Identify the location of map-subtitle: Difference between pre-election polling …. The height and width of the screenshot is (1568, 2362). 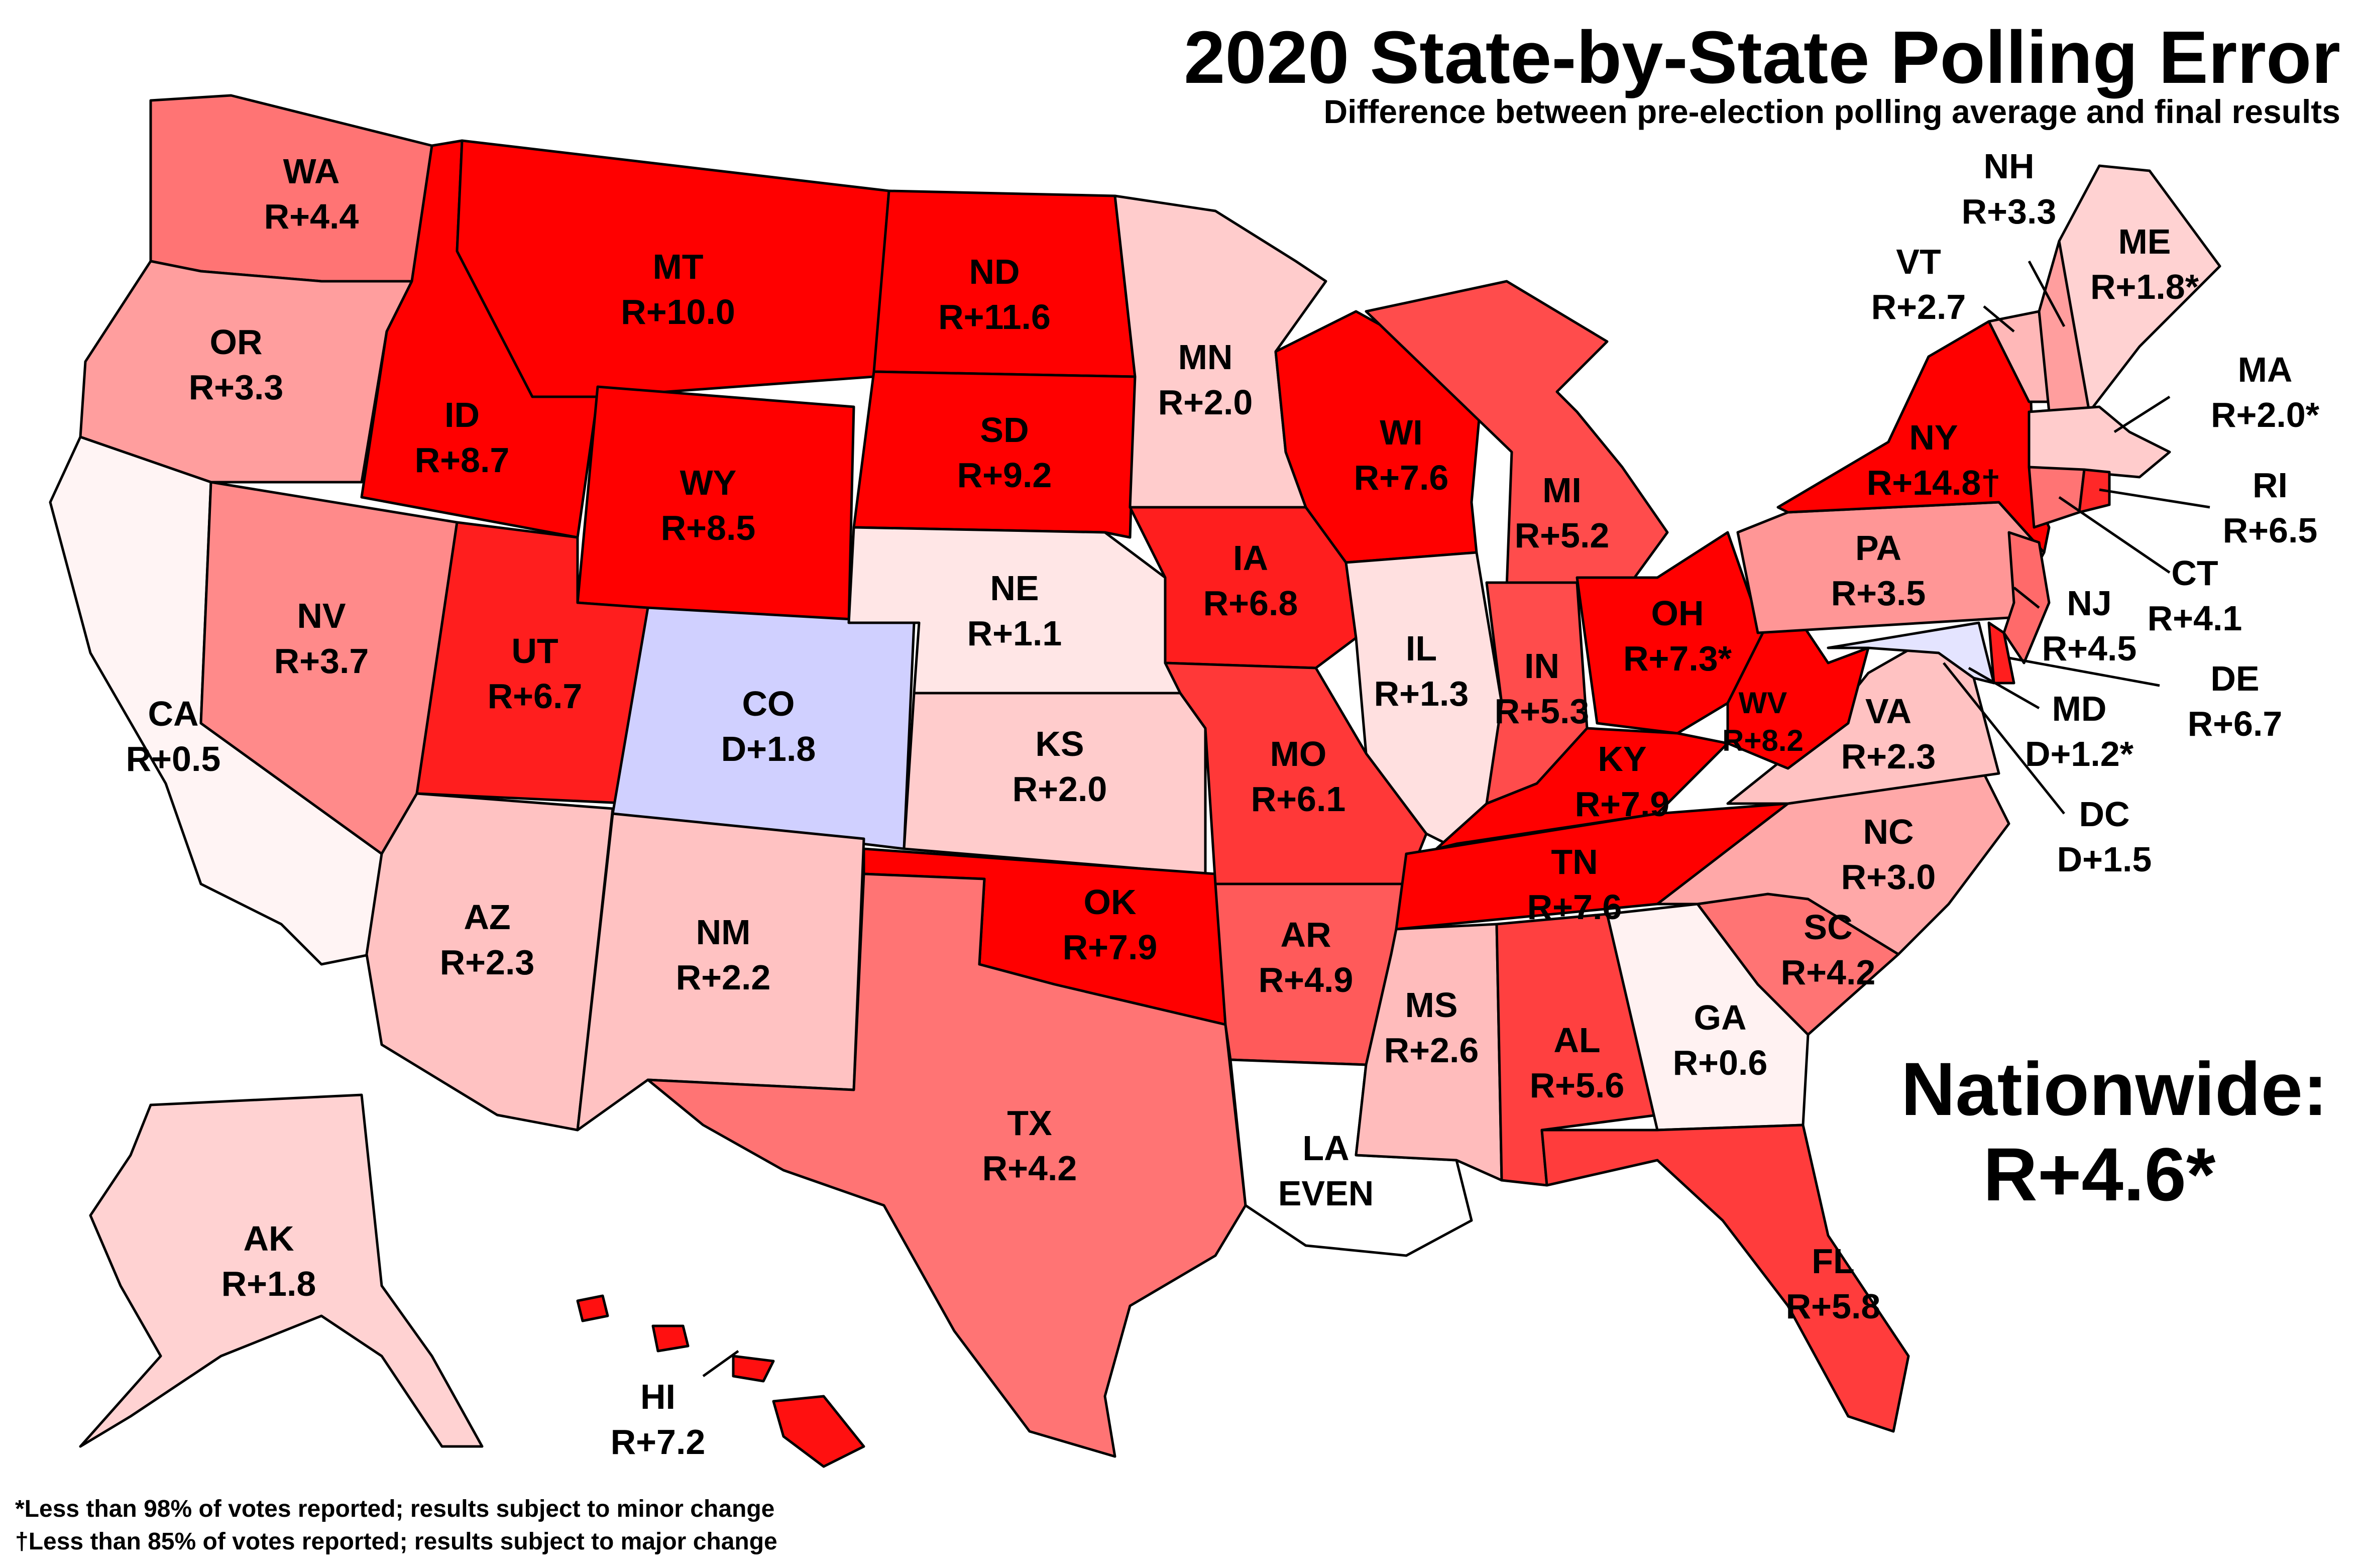
(1831, 111).